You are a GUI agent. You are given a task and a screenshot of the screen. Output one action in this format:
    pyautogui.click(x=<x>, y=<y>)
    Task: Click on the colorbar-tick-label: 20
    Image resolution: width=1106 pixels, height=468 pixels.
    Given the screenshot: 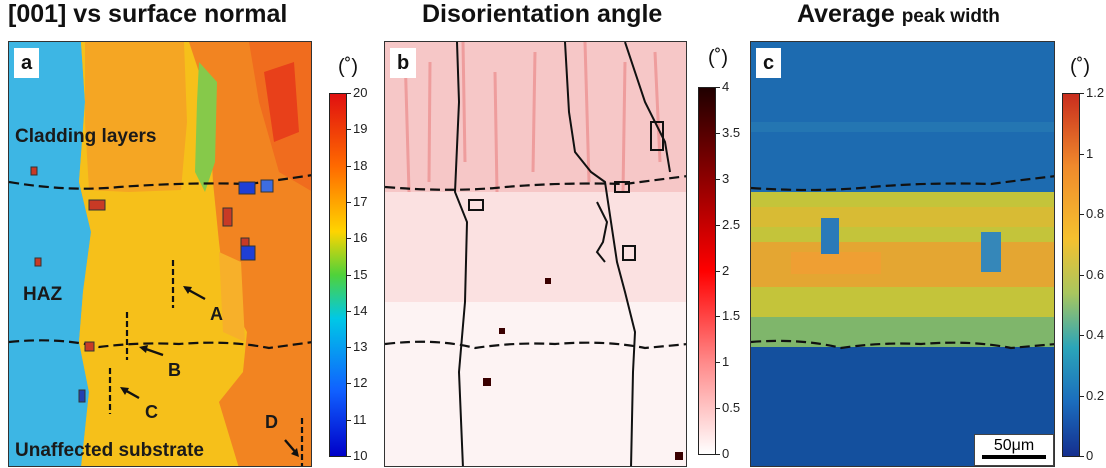 What is the action you would take?
    pyautogui.click(x=360, y=92)
    